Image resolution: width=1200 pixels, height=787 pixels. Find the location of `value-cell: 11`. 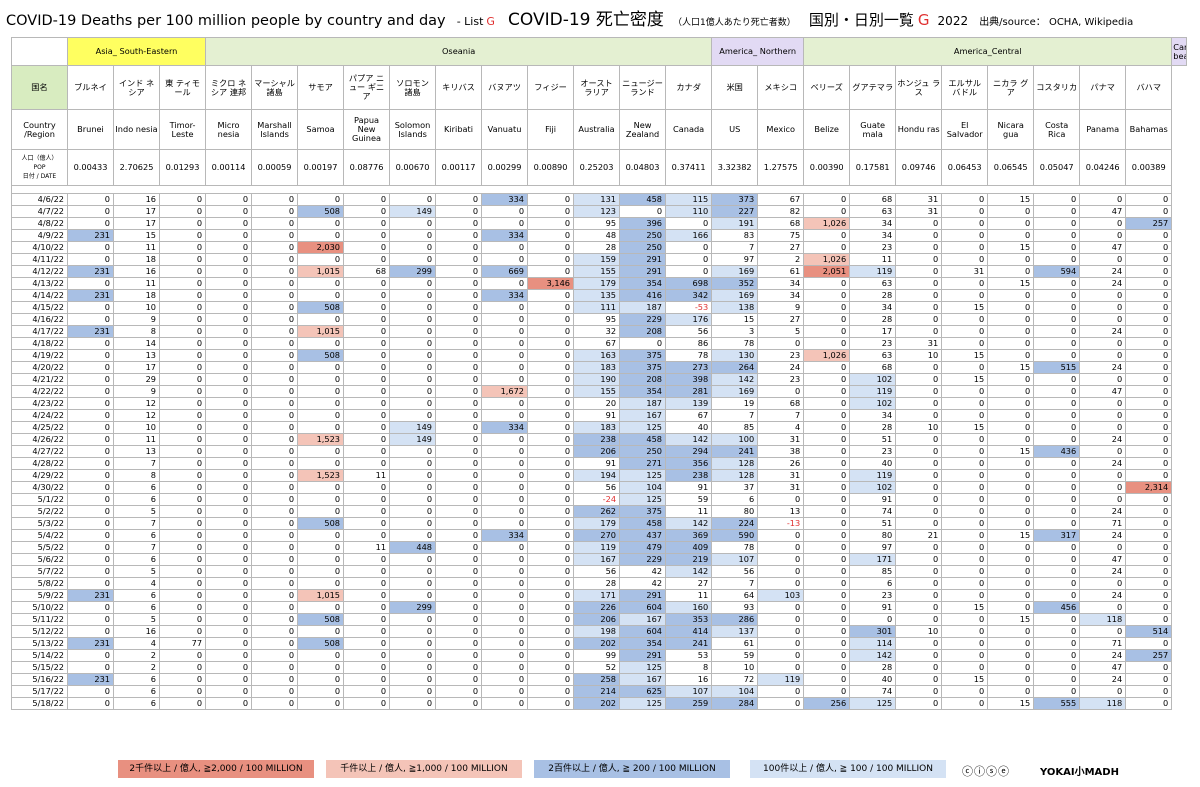

value-cell: 11 is located at coordinates (367, 475).